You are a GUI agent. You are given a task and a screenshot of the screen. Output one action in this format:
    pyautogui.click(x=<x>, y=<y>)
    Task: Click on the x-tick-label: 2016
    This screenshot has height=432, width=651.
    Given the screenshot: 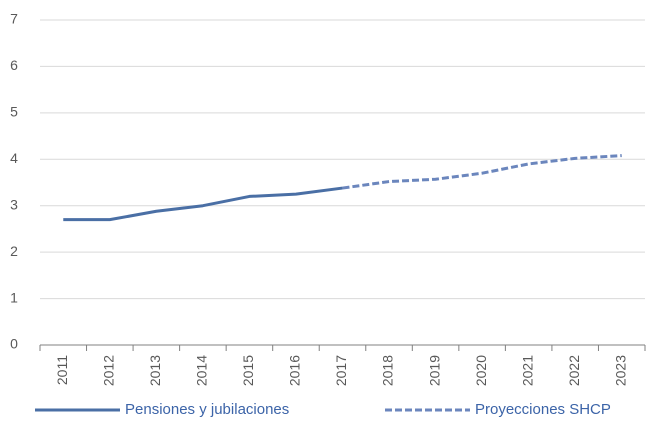 What is the action you would take?
    pyautogui.click(x=295, y=370)
    